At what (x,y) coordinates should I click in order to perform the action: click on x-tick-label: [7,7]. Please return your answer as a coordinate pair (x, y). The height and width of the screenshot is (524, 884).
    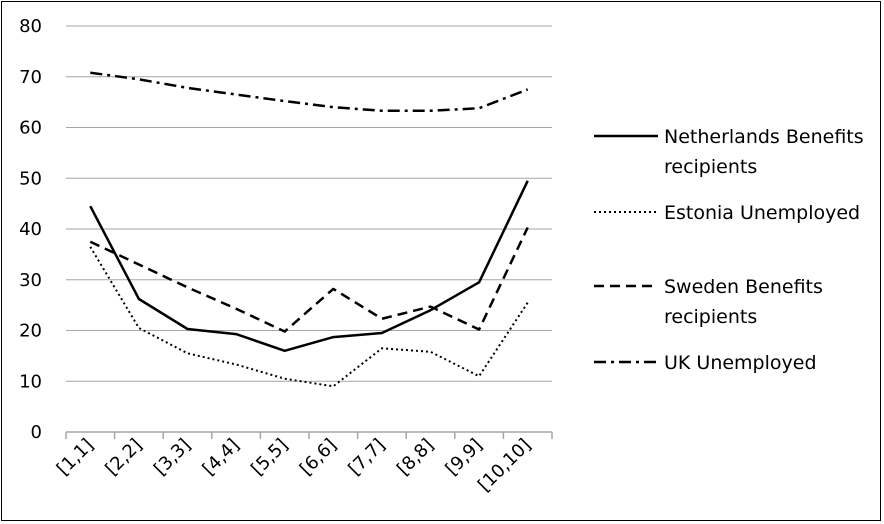
    Looking at the image, I should click on (366, 457).